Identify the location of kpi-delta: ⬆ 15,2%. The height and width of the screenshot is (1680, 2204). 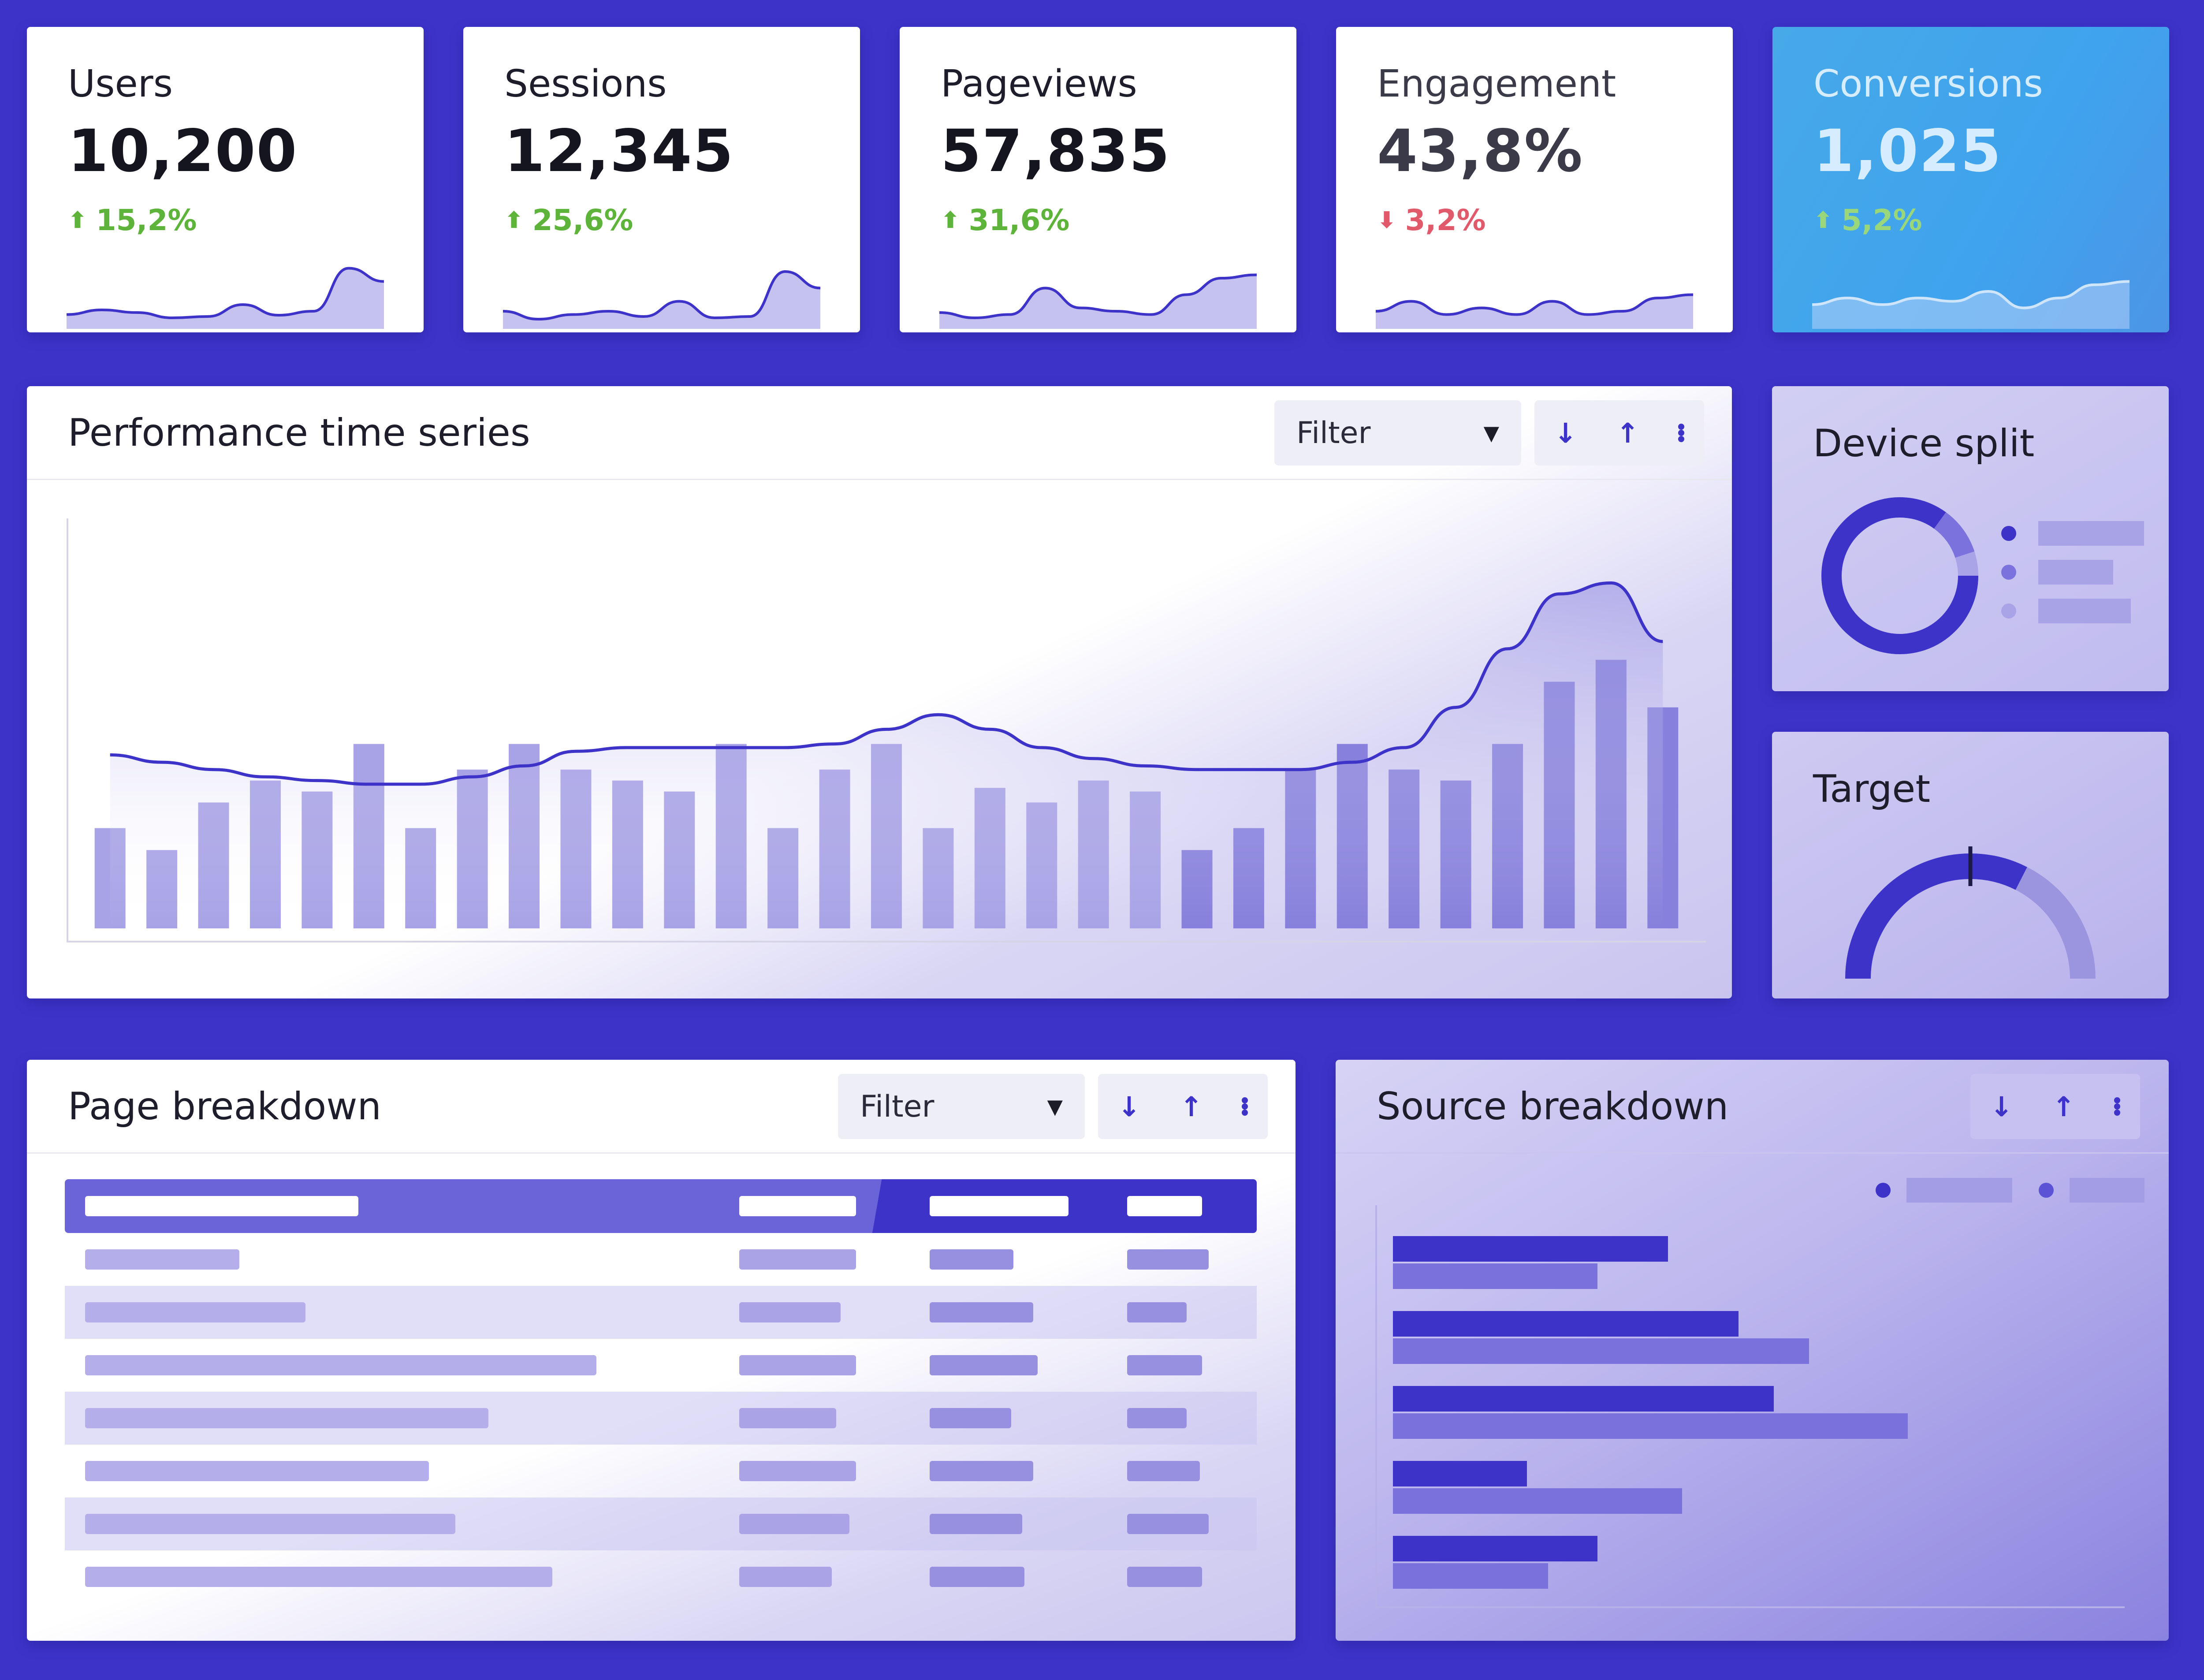
(133, 220).